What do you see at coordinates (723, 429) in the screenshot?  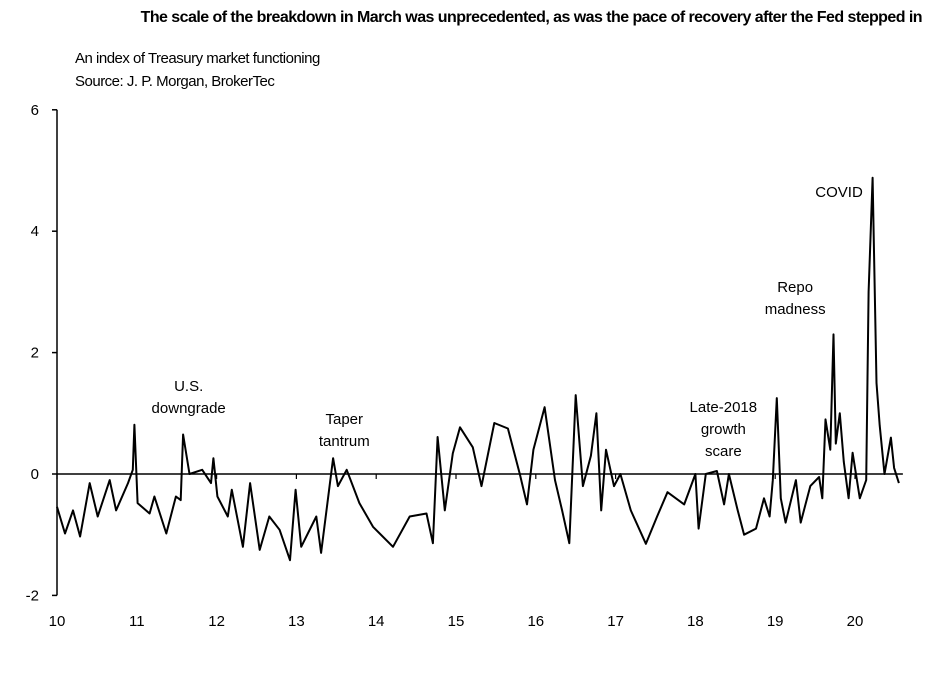 I see `annotation-label: growth` at bounding box center [723, 429].